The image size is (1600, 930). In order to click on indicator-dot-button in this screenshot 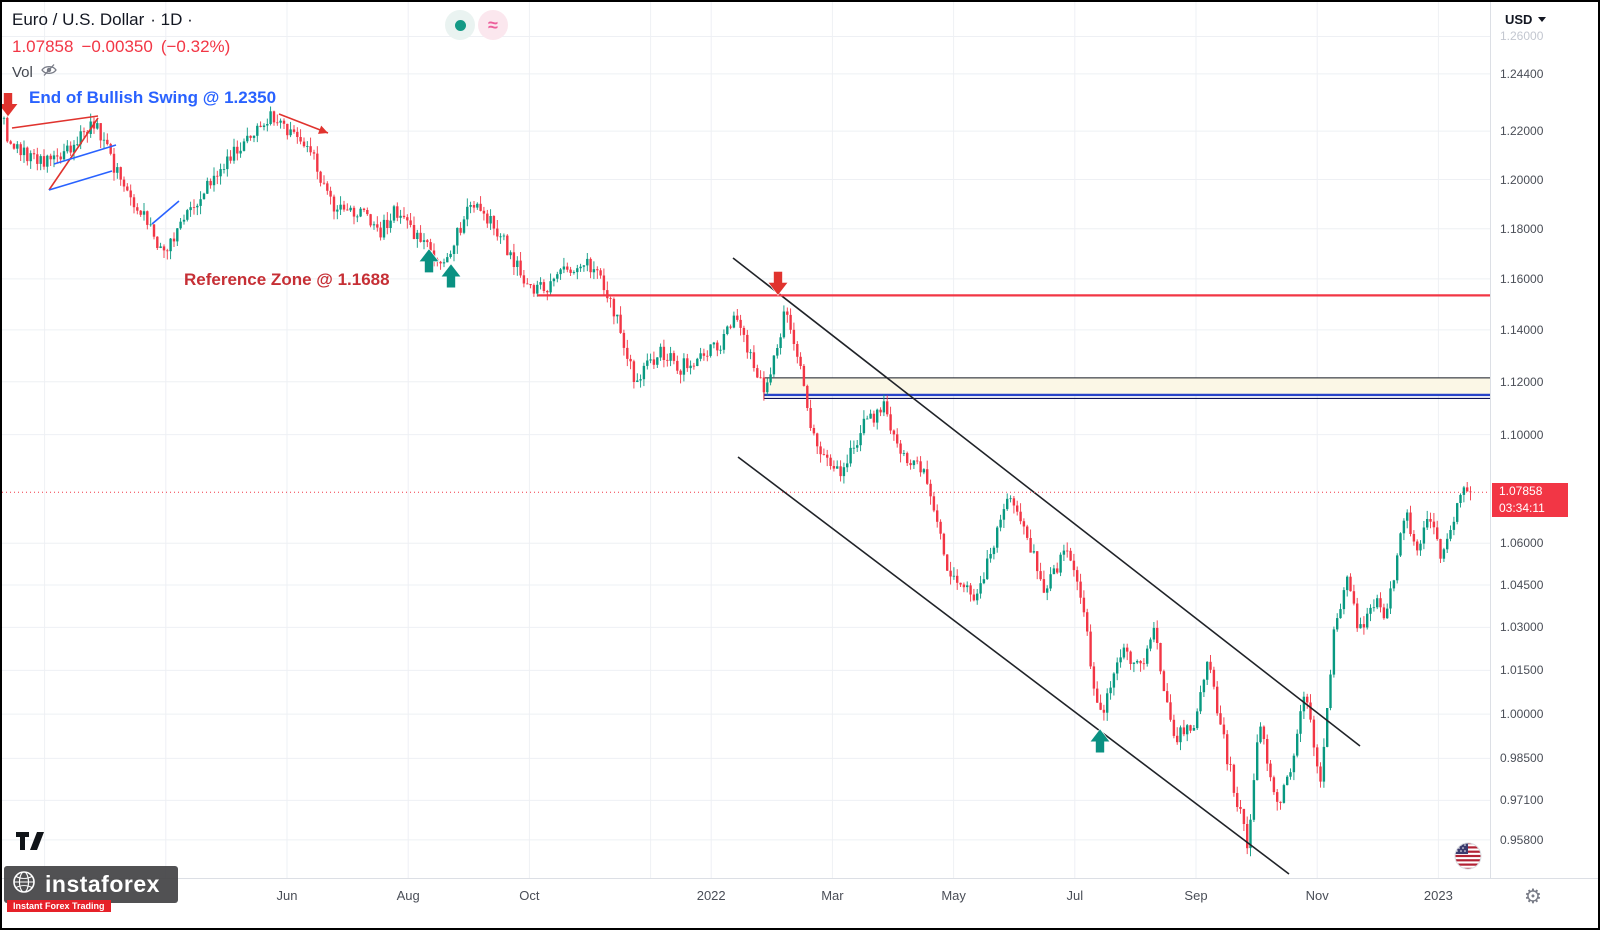, I will do `click(460, 25)`.